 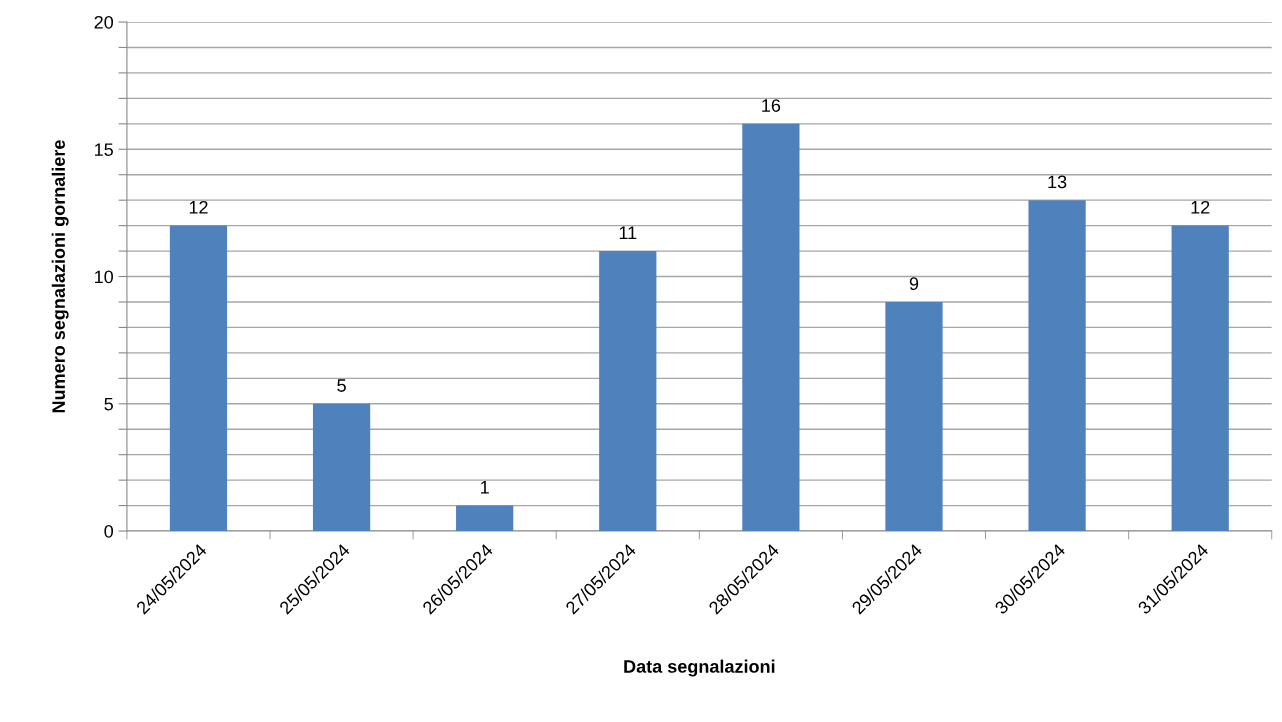 What do you see at coordinates (914, 284) in the screenshot?
I see `data-label: 9` at bounding box center [914, 284].